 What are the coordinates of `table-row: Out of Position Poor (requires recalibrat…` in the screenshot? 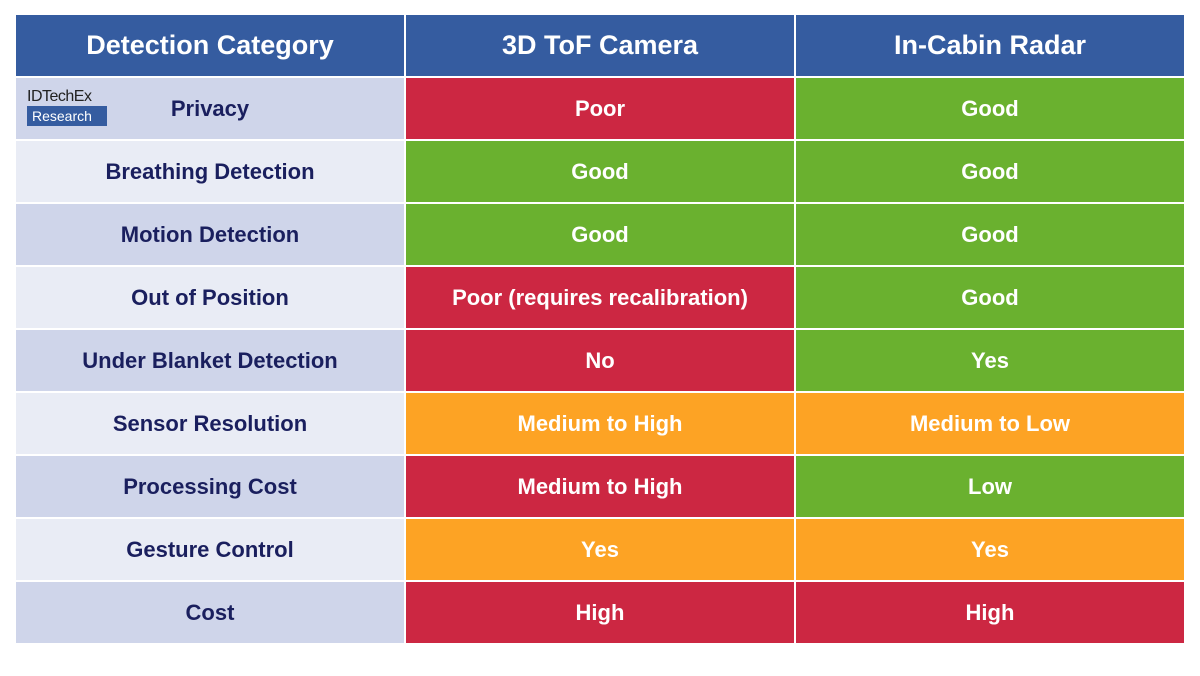 It's located at (600, 297).